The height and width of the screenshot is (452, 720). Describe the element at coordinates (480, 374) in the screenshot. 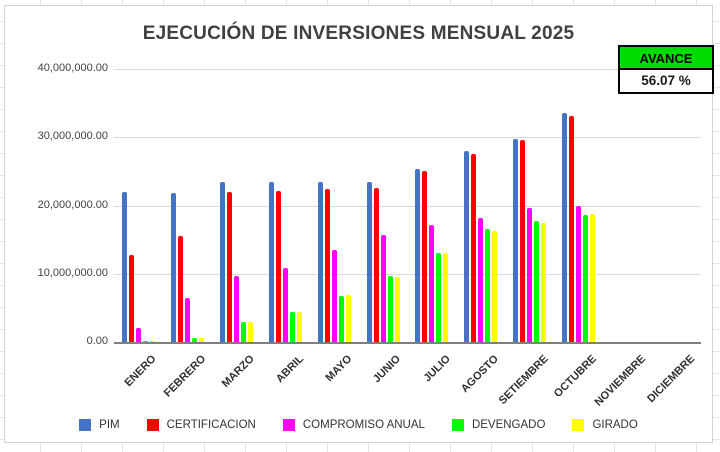

I see `x-axis-label: AGOSTO` at that location.